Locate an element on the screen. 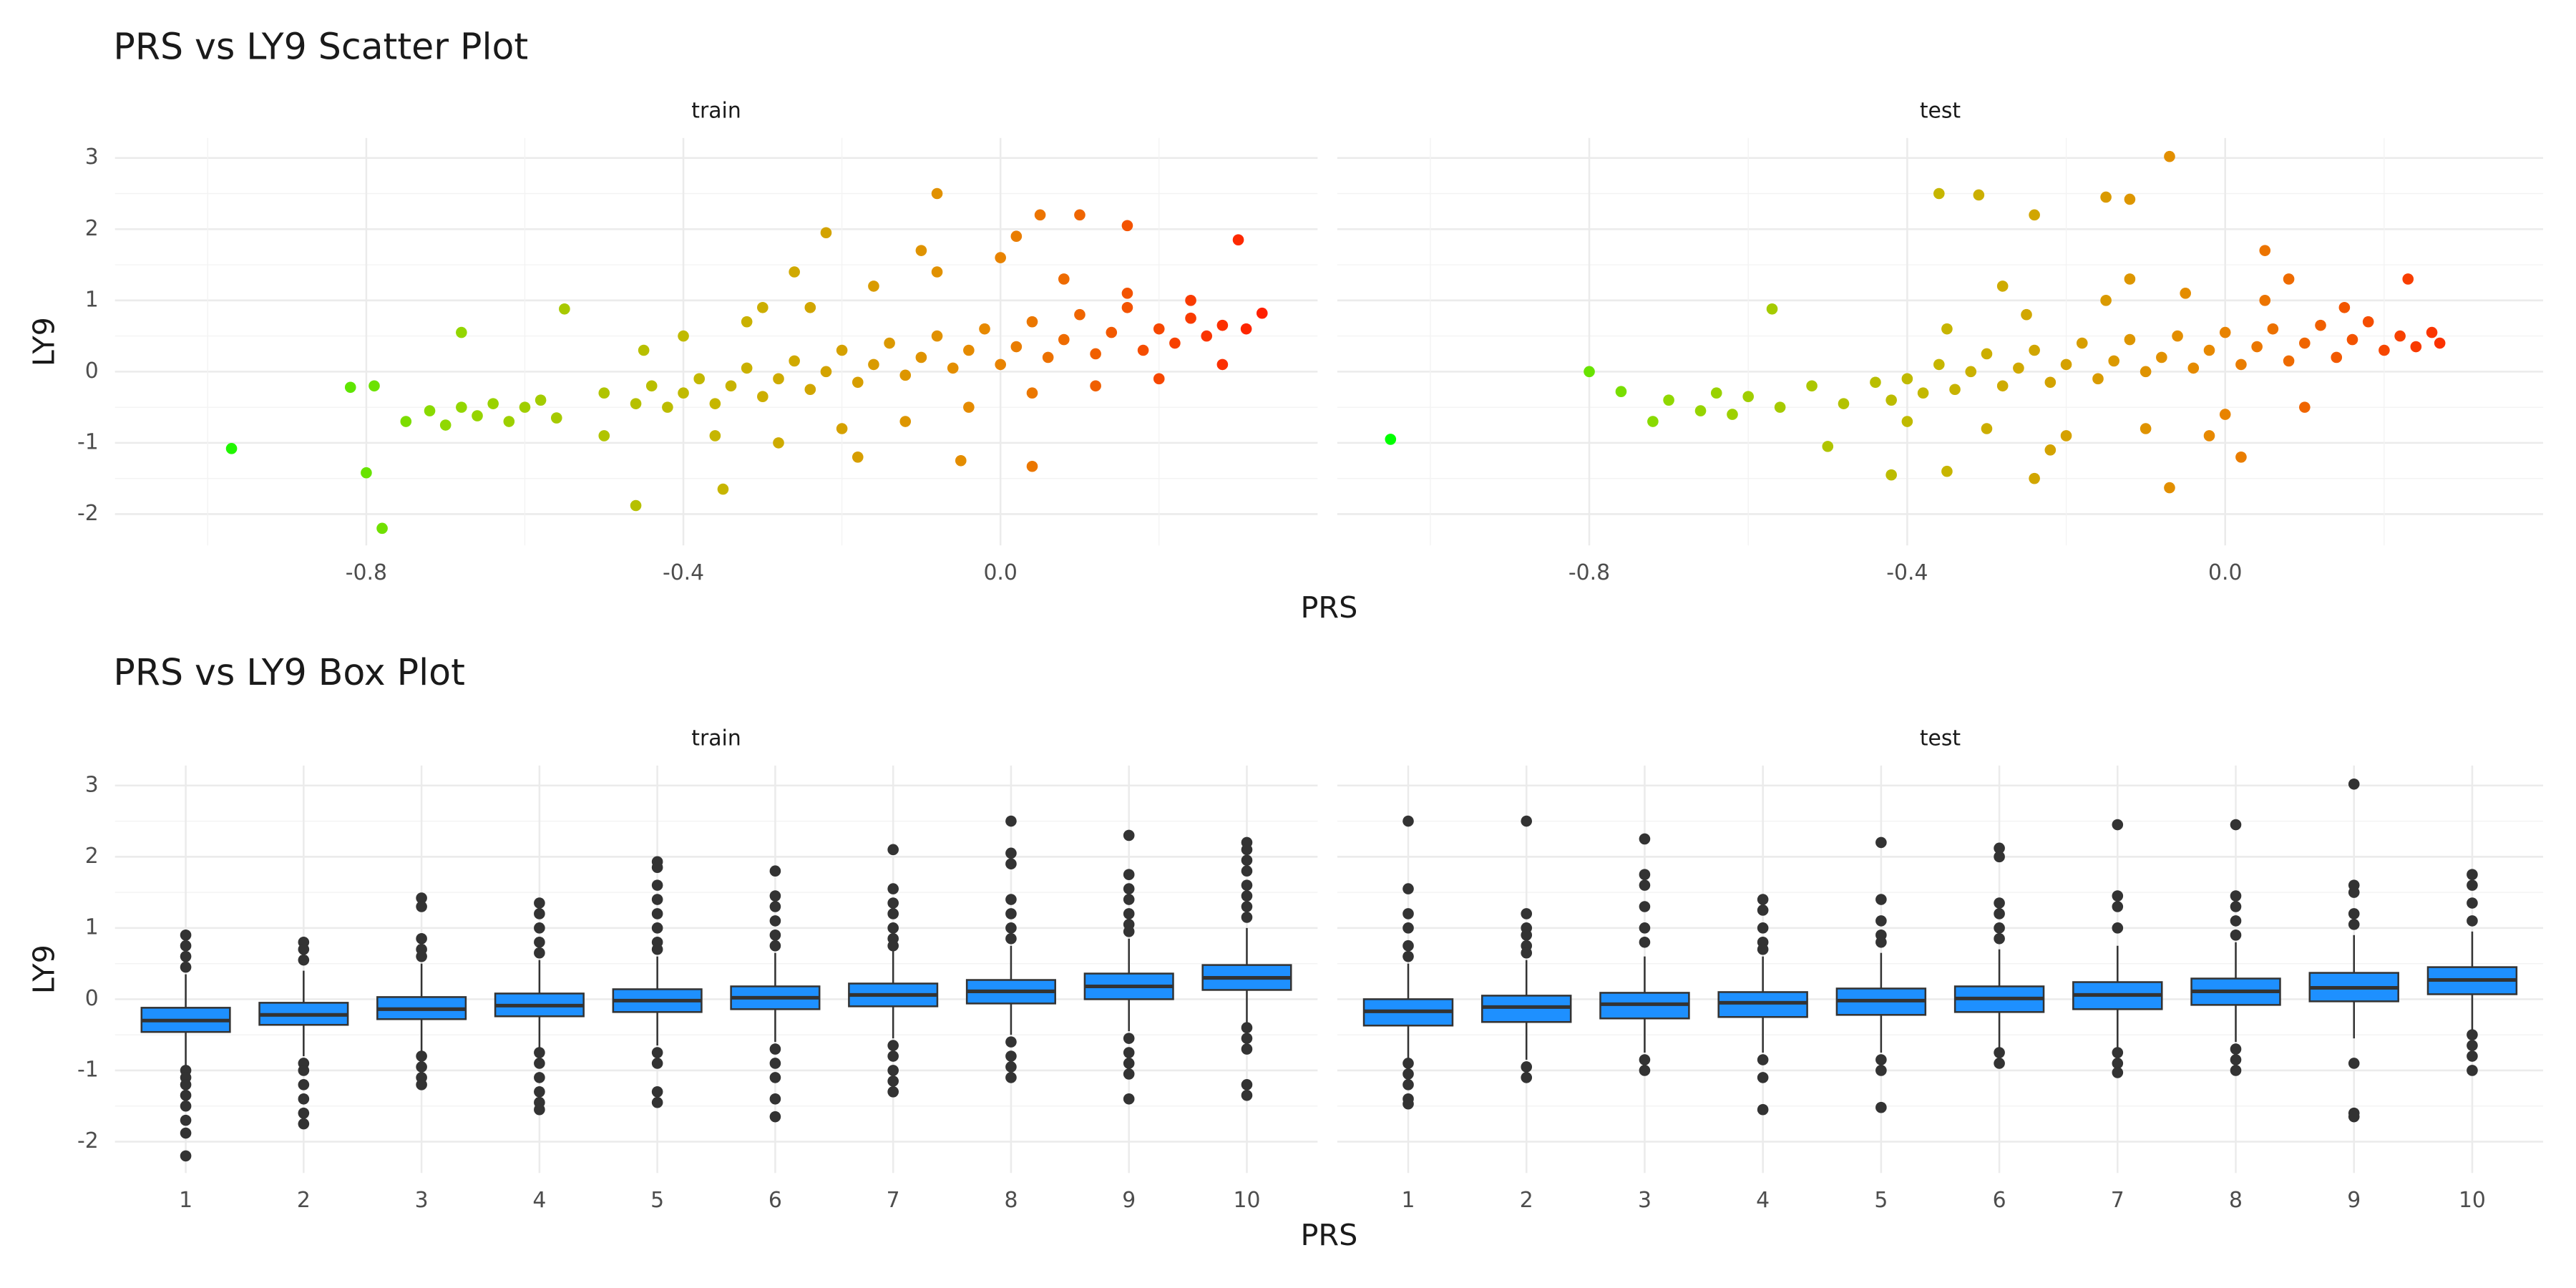  x-tick-label: 7 is located at coordinates (2117, 1200).